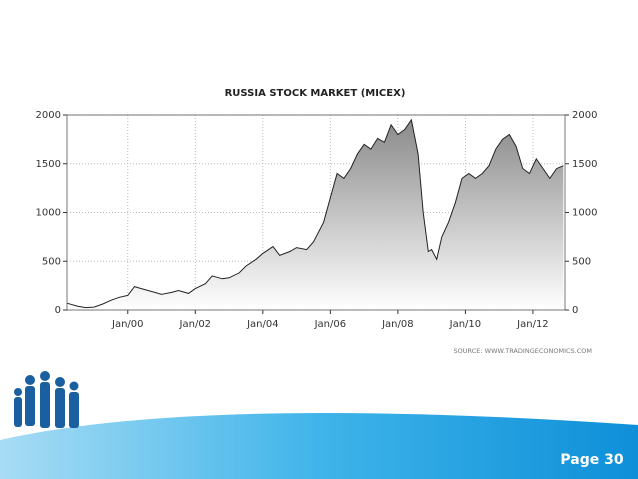 The height and width of the screenshot is (479, 638). What do you see at coordinates (591, 460) in the screenshot?
I see `page-number: Page 30` at bounding box center [591, 460].